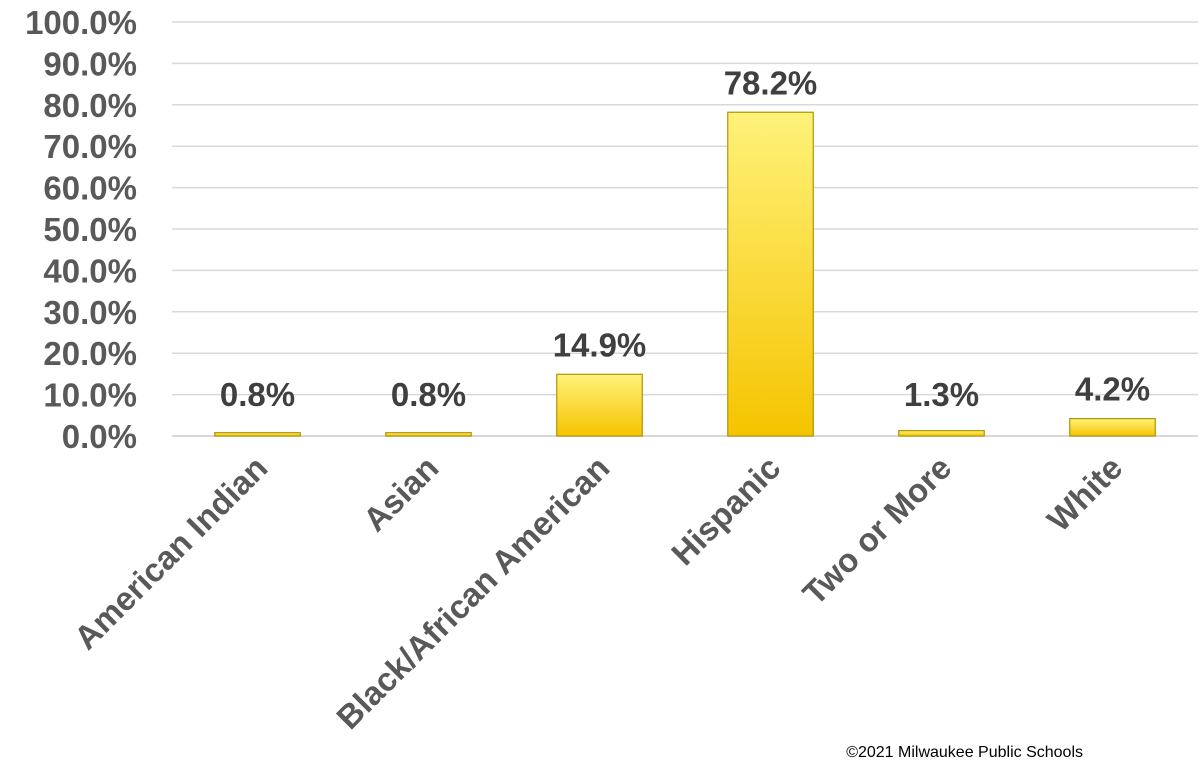 The width and height of the screenshot is (1202, 778). What do you see at coordinates (600, 344) in the screenshot?
I see `data-label: 14.9%` at bounding box center [600, 344].